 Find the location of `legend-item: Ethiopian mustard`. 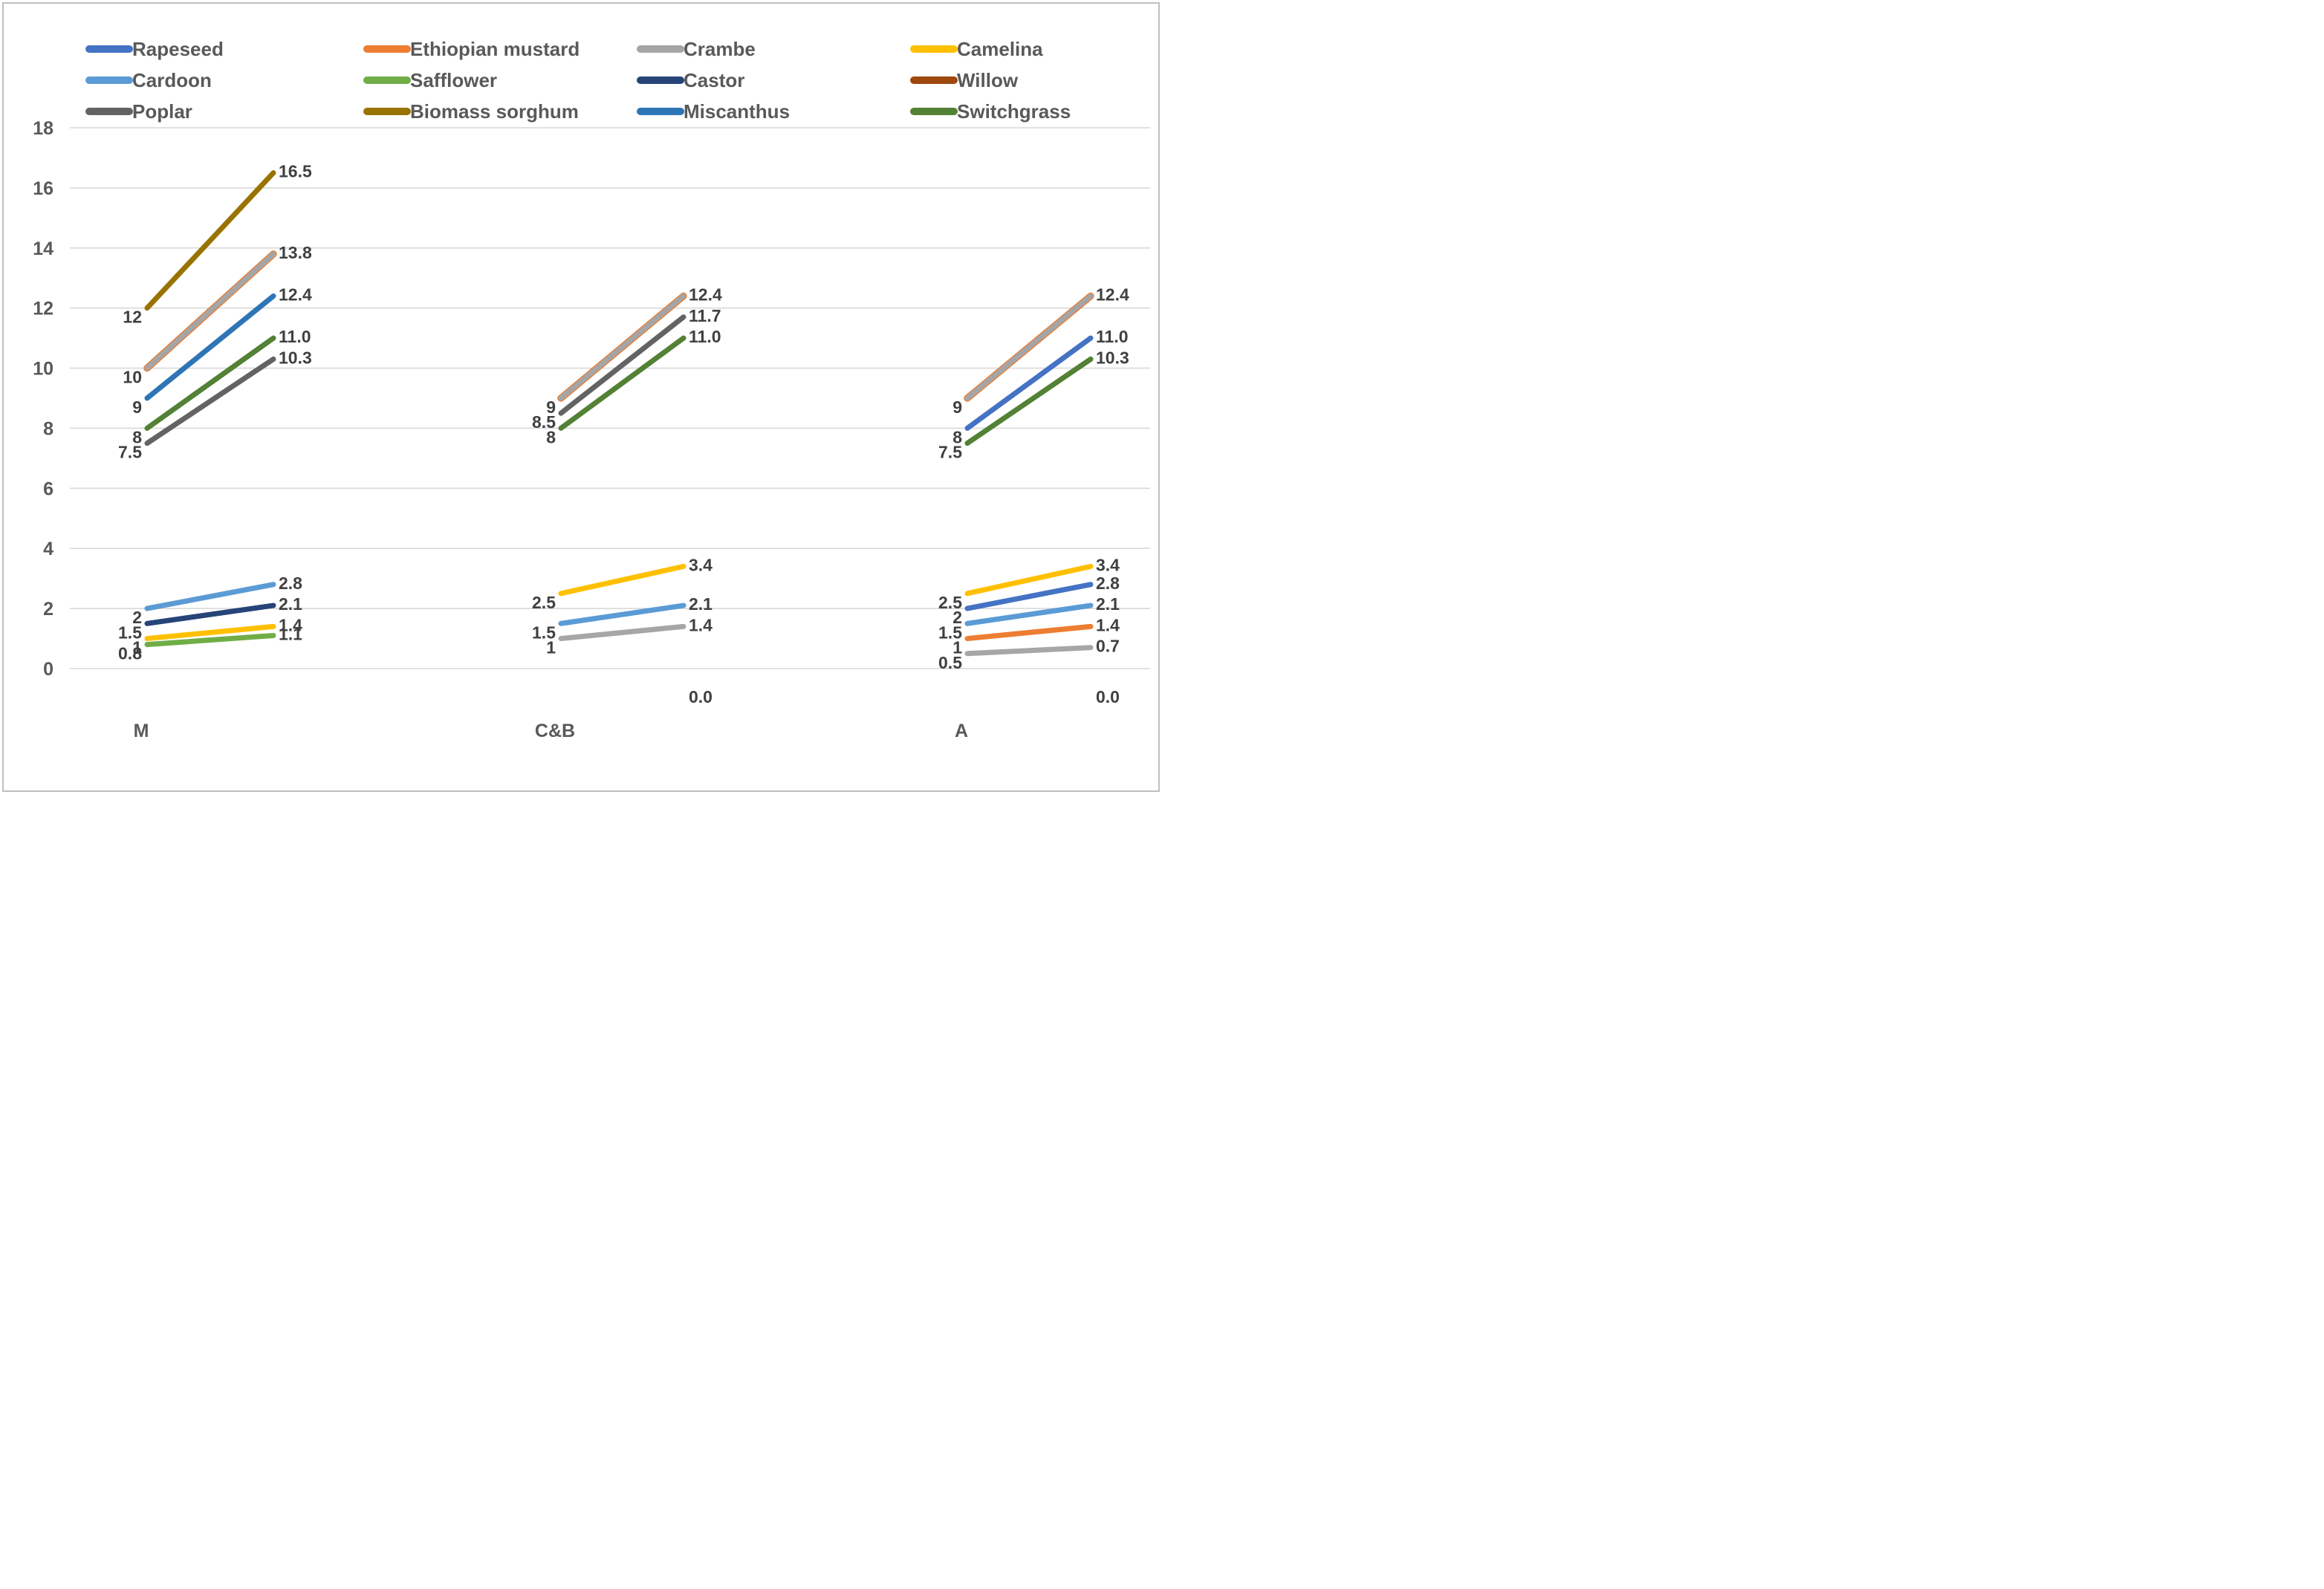

legend-item: Ethiopian mustard is located at coordinates (471, 49).